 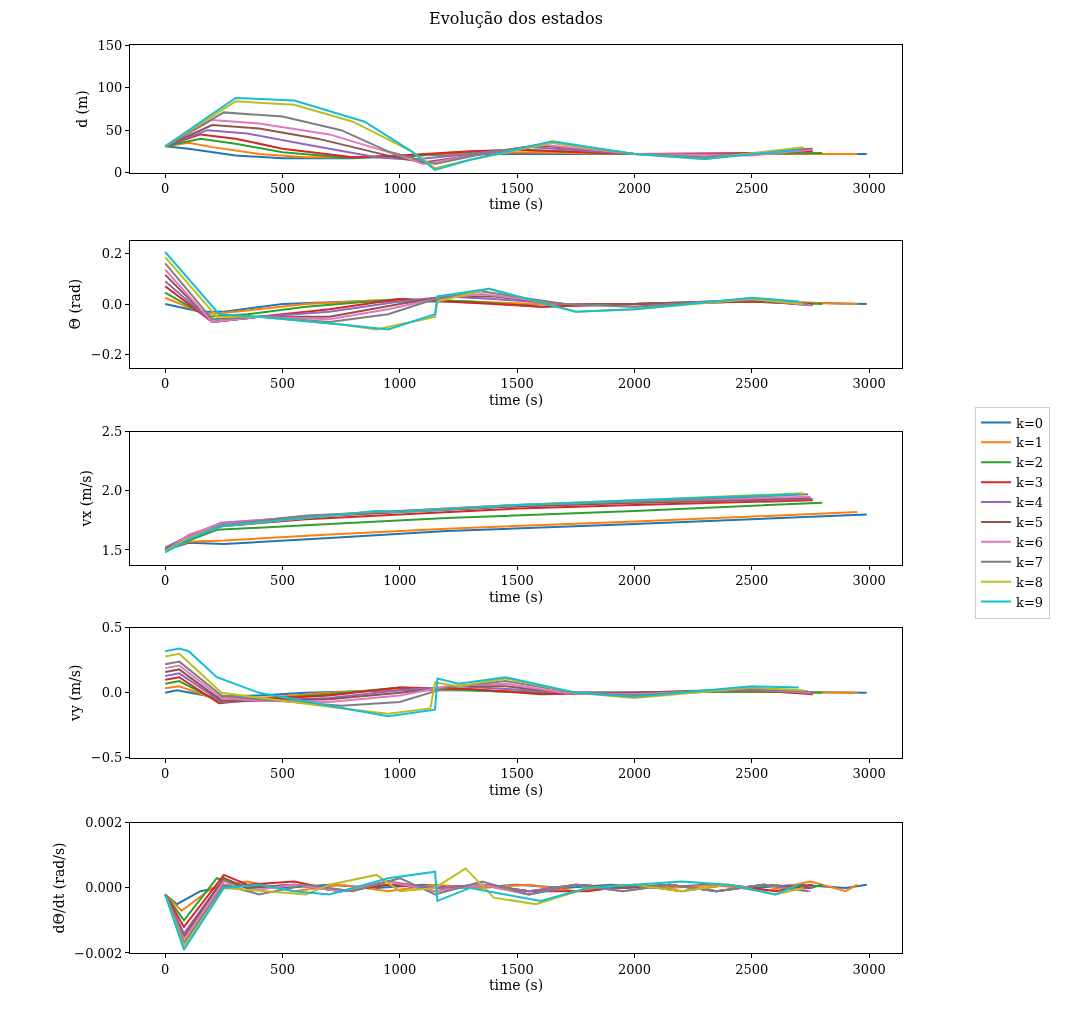 I want to click on legend-label: k=6, so click(x=1030, y=542).